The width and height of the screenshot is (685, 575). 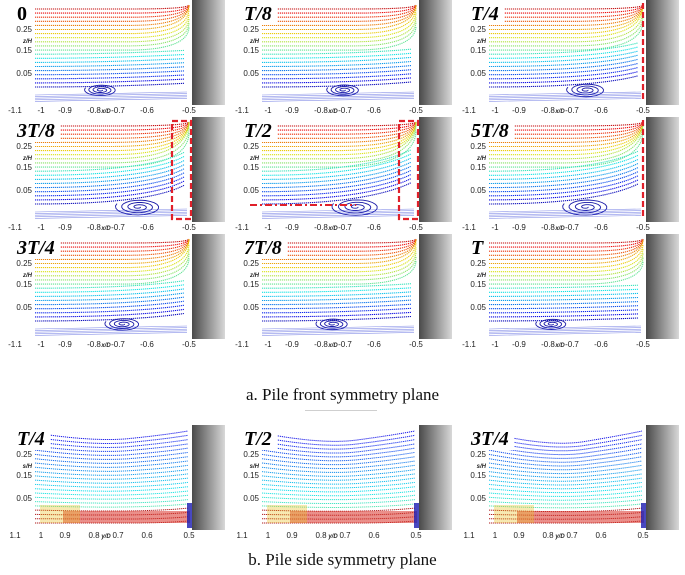 What do you see at coordinates (408, 170) in the screenshot?
I see `marker-box` at bounding box center [408, 170].